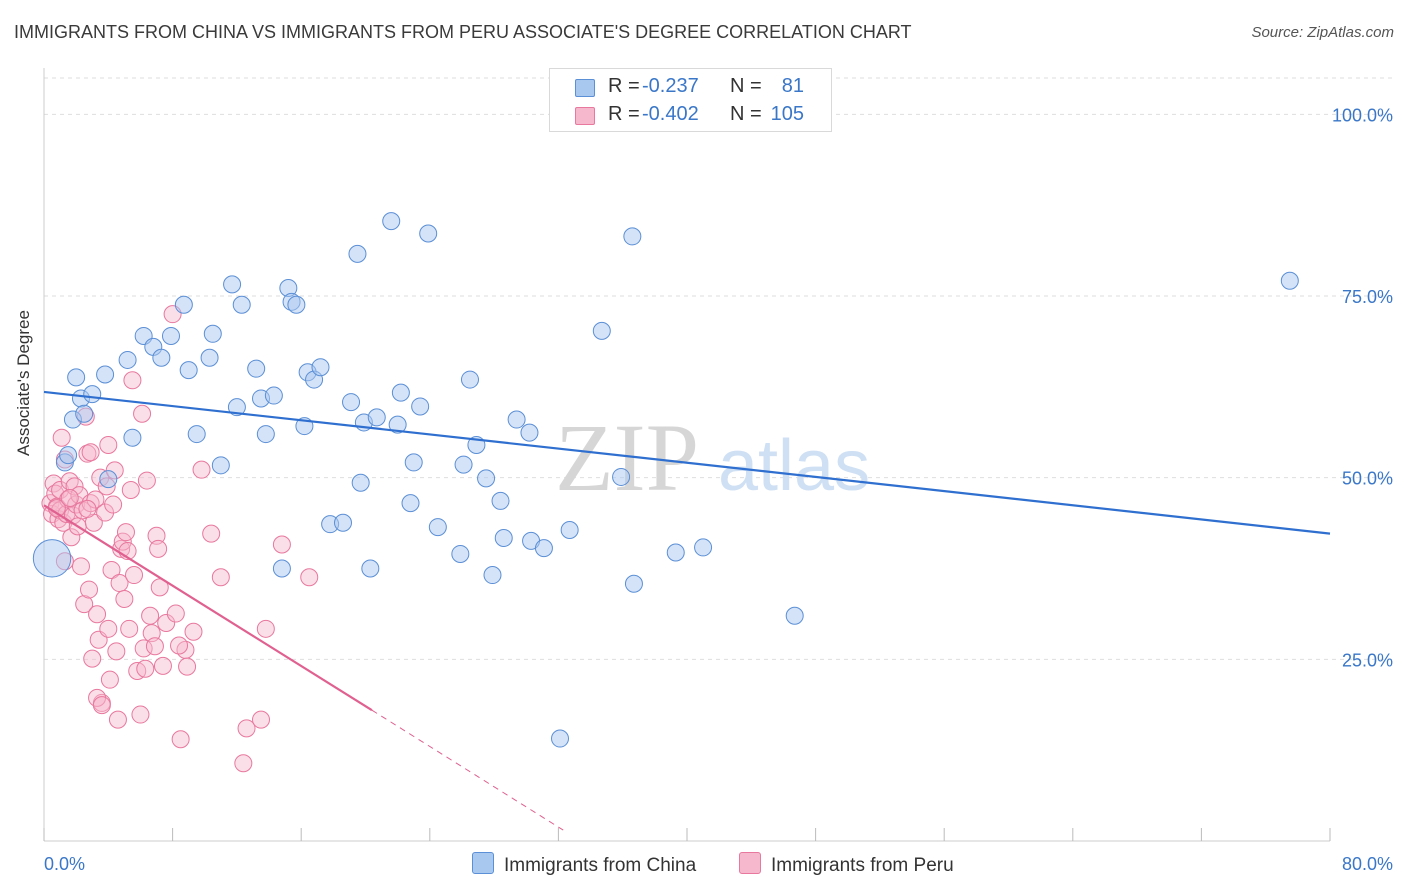  What do you see at coordinates (787, 114) in the screenshot?
I see `peru-n-value: 105` at bounding box center [787, 114].